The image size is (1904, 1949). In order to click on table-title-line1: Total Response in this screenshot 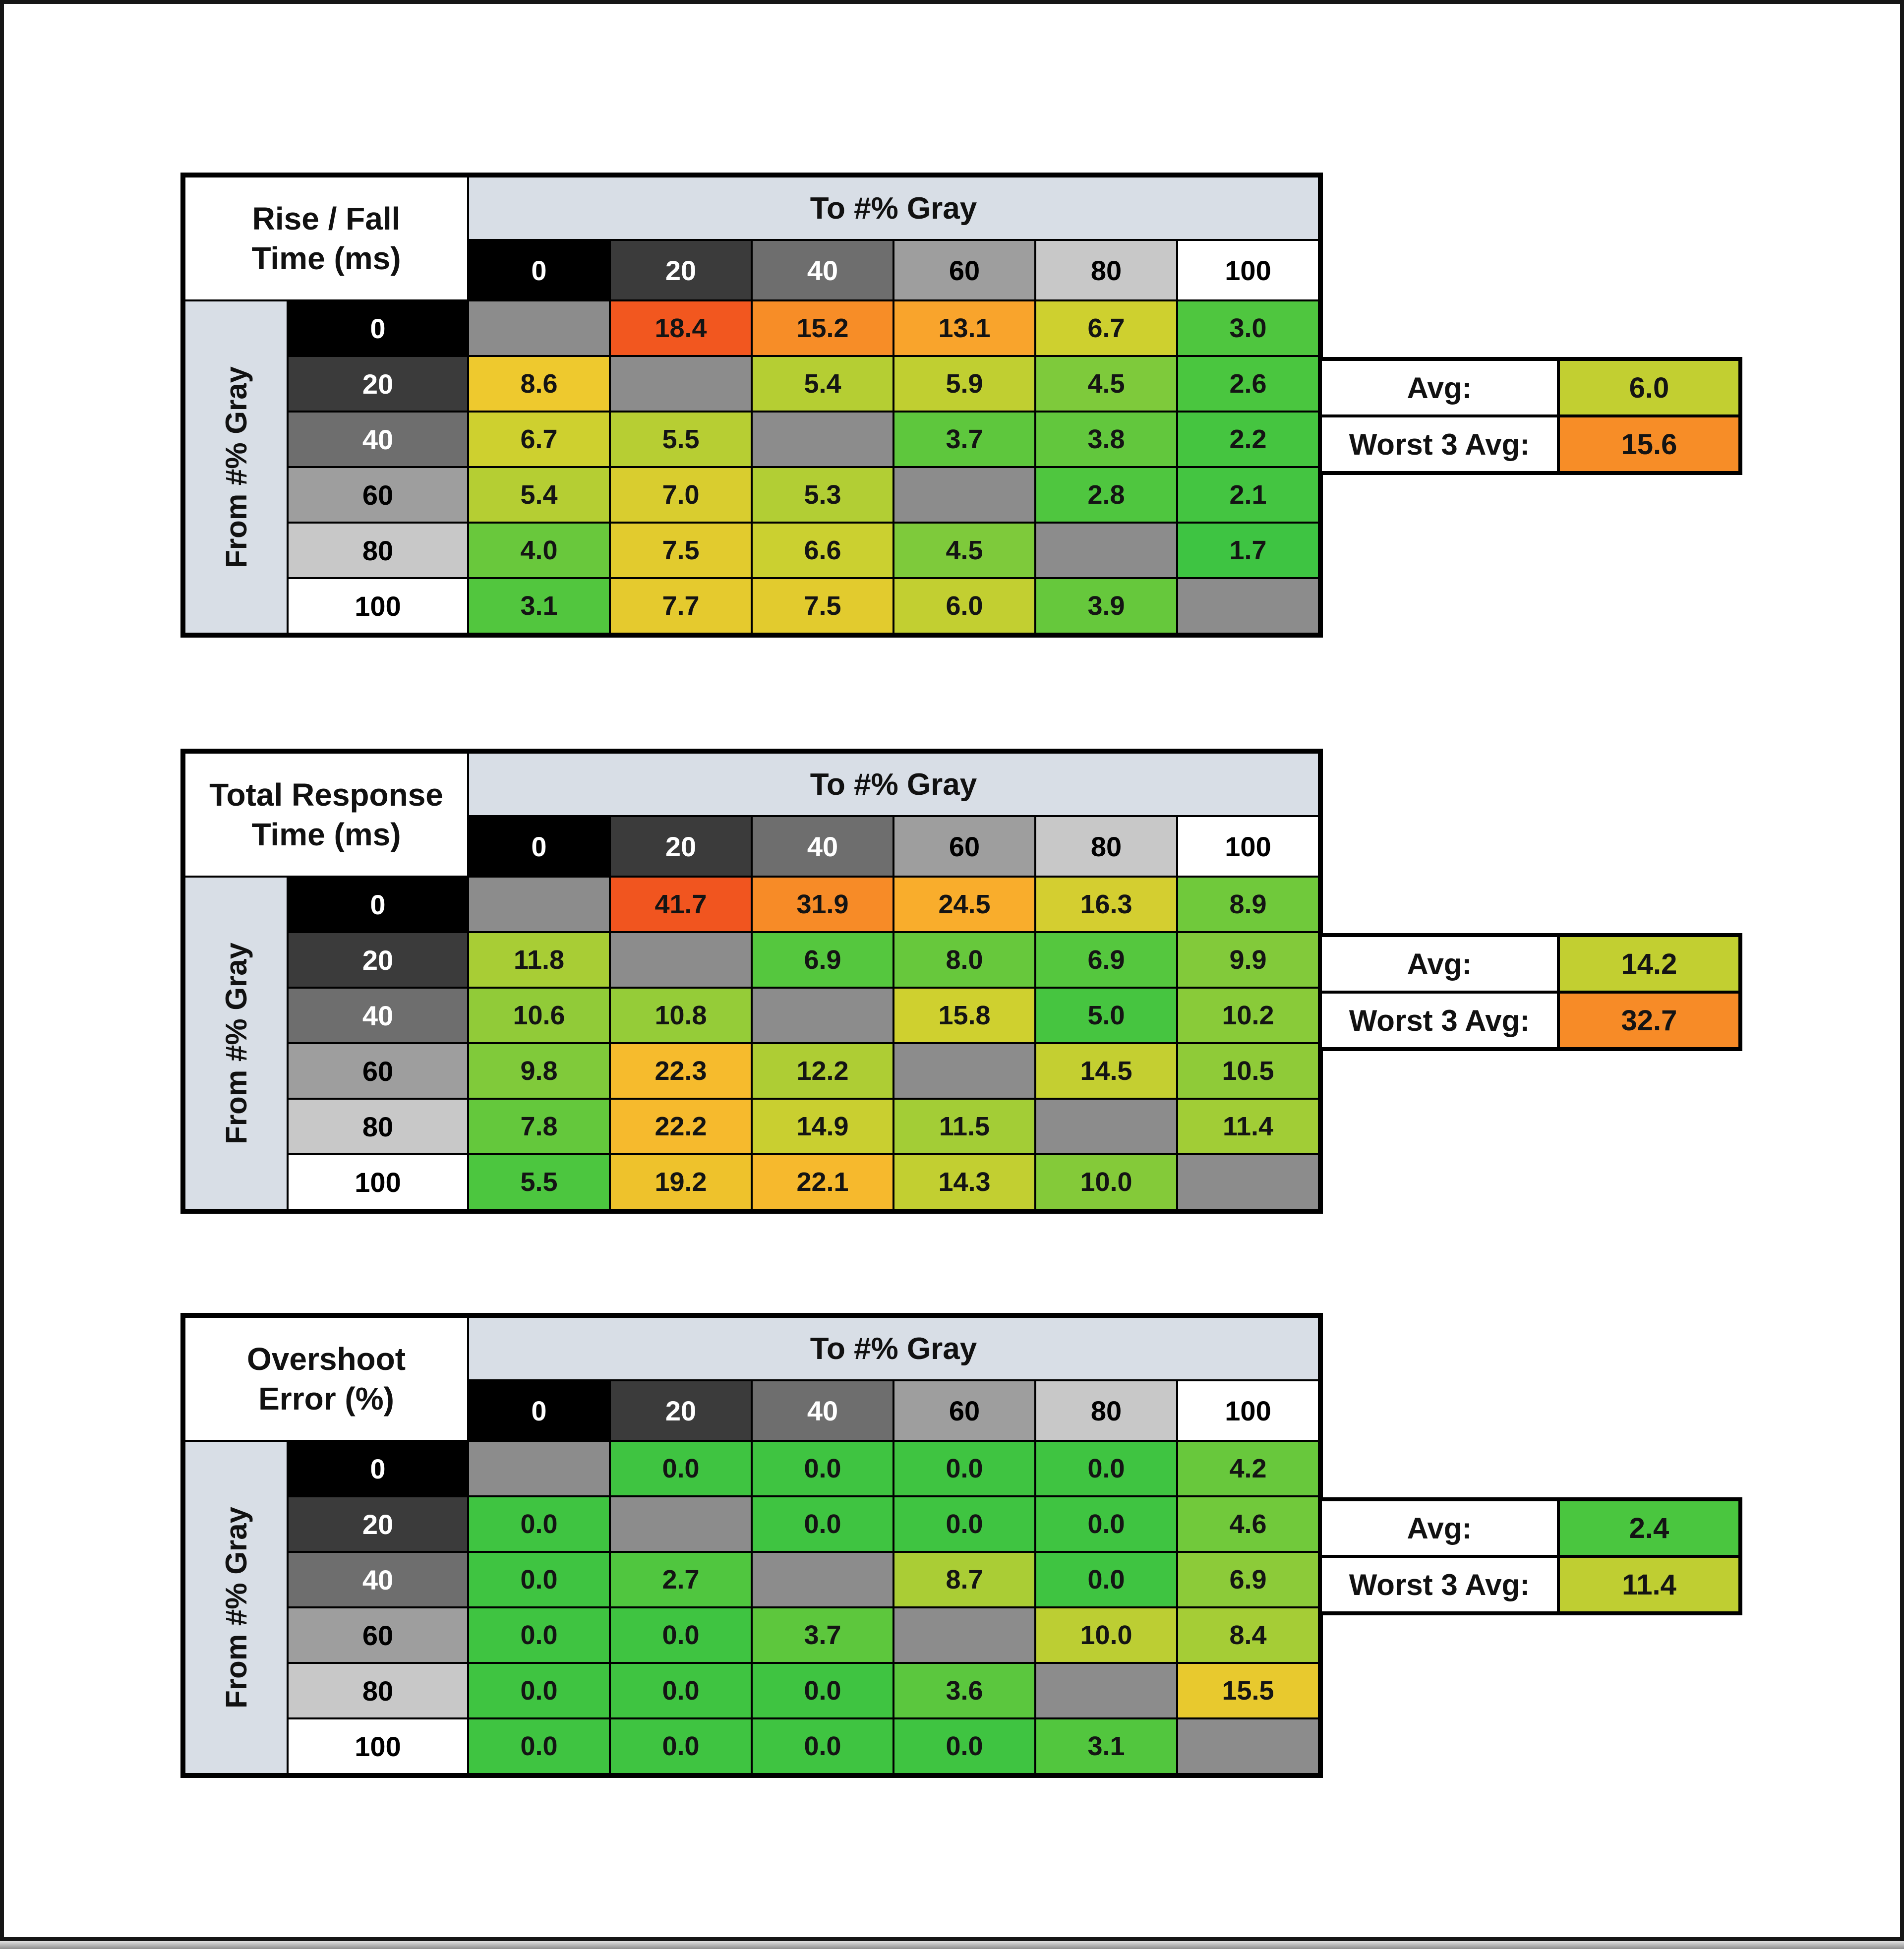, I will do `click(326, 795)`.